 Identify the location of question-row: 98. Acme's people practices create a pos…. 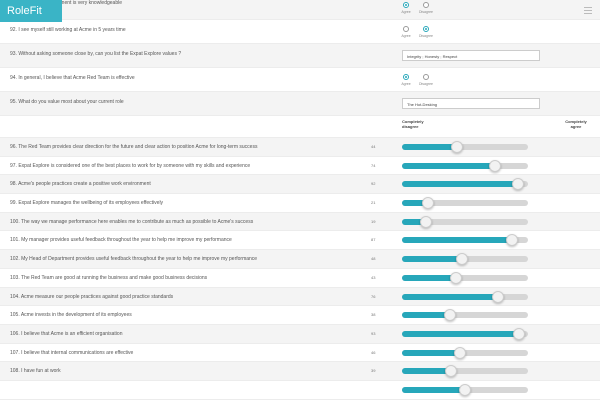
(300, 185).